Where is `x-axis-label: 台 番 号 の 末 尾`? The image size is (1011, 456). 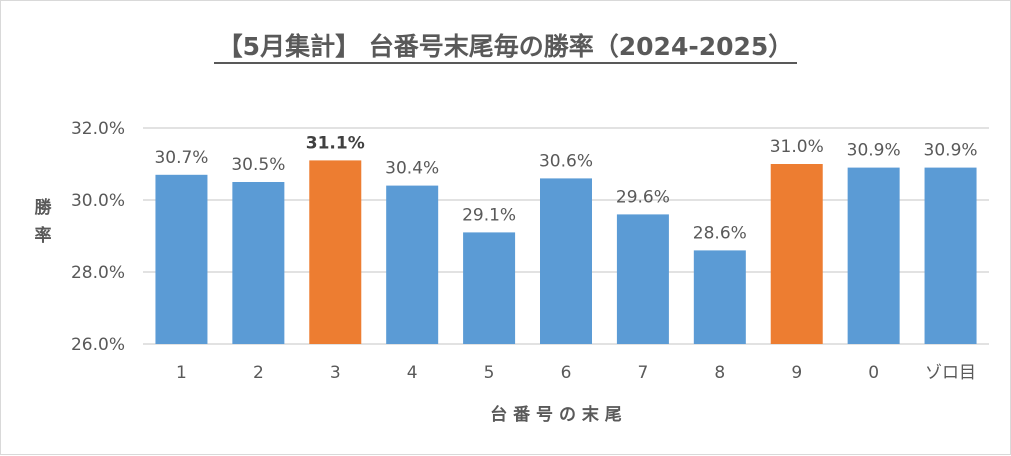
x-axis-label: 台 番 号 の 末 尾 is located at coordinates (556, 414).